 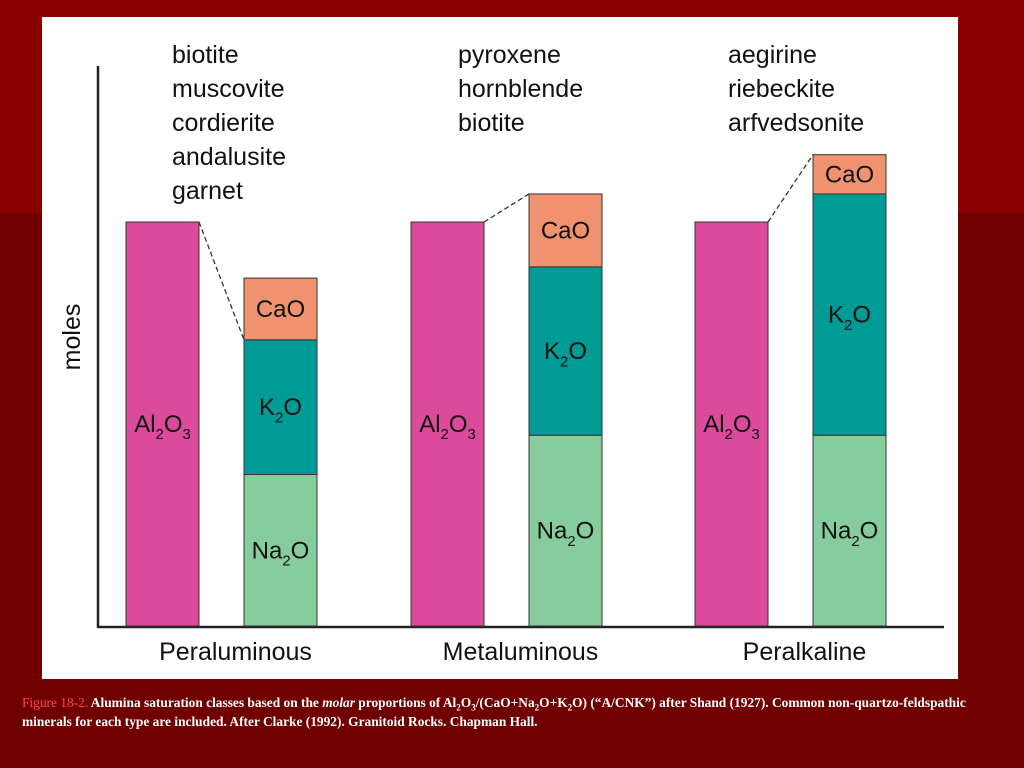 What do you see at coordinates (228, 89) in the screenshot?
I see `mineral-label: muscovite` at bounding box center [228, 89].